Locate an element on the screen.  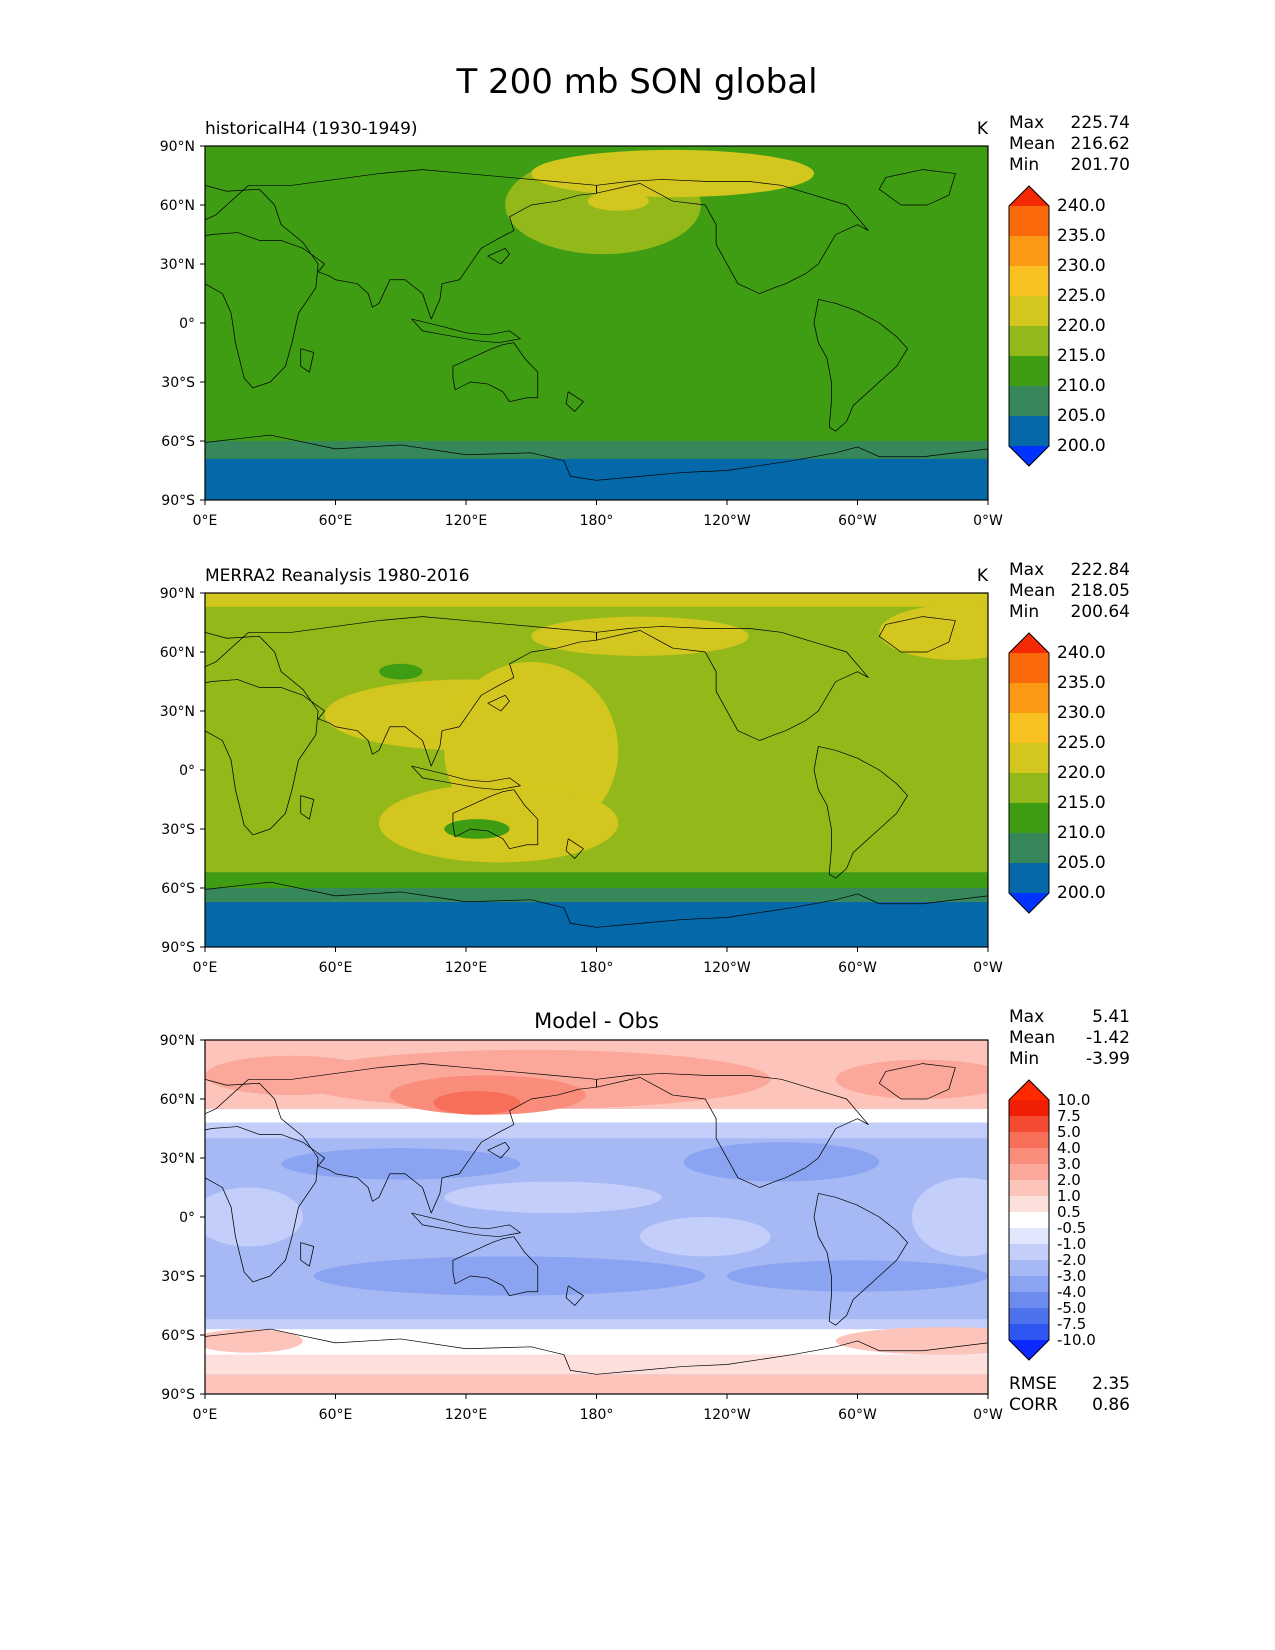
metric-label: RMSE is located at coordinates (1033, 1384).